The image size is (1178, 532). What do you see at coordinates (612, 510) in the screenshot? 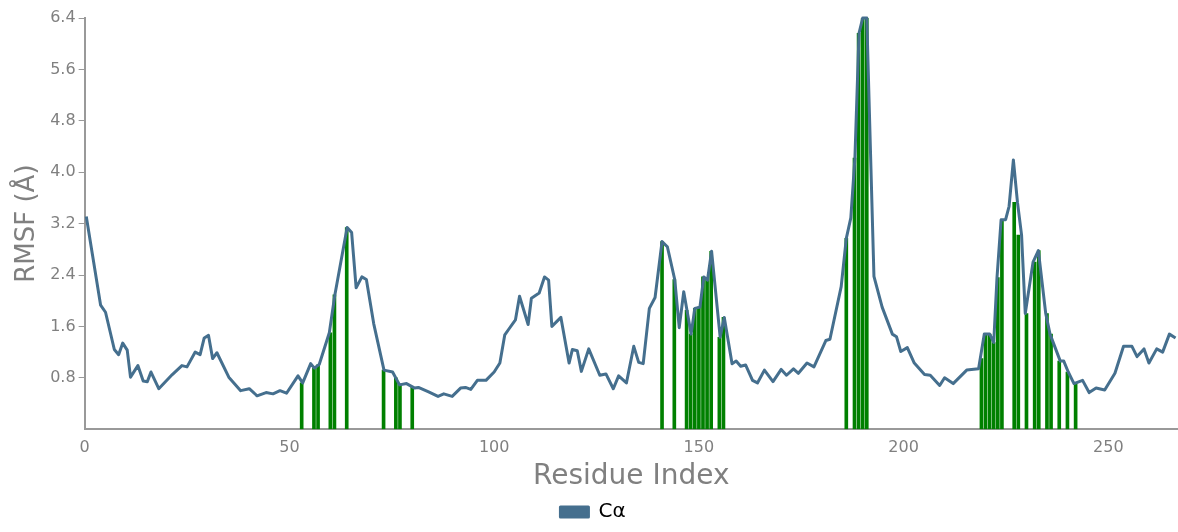
I see `legend-label: Cα` at bounding box center [612, 510].